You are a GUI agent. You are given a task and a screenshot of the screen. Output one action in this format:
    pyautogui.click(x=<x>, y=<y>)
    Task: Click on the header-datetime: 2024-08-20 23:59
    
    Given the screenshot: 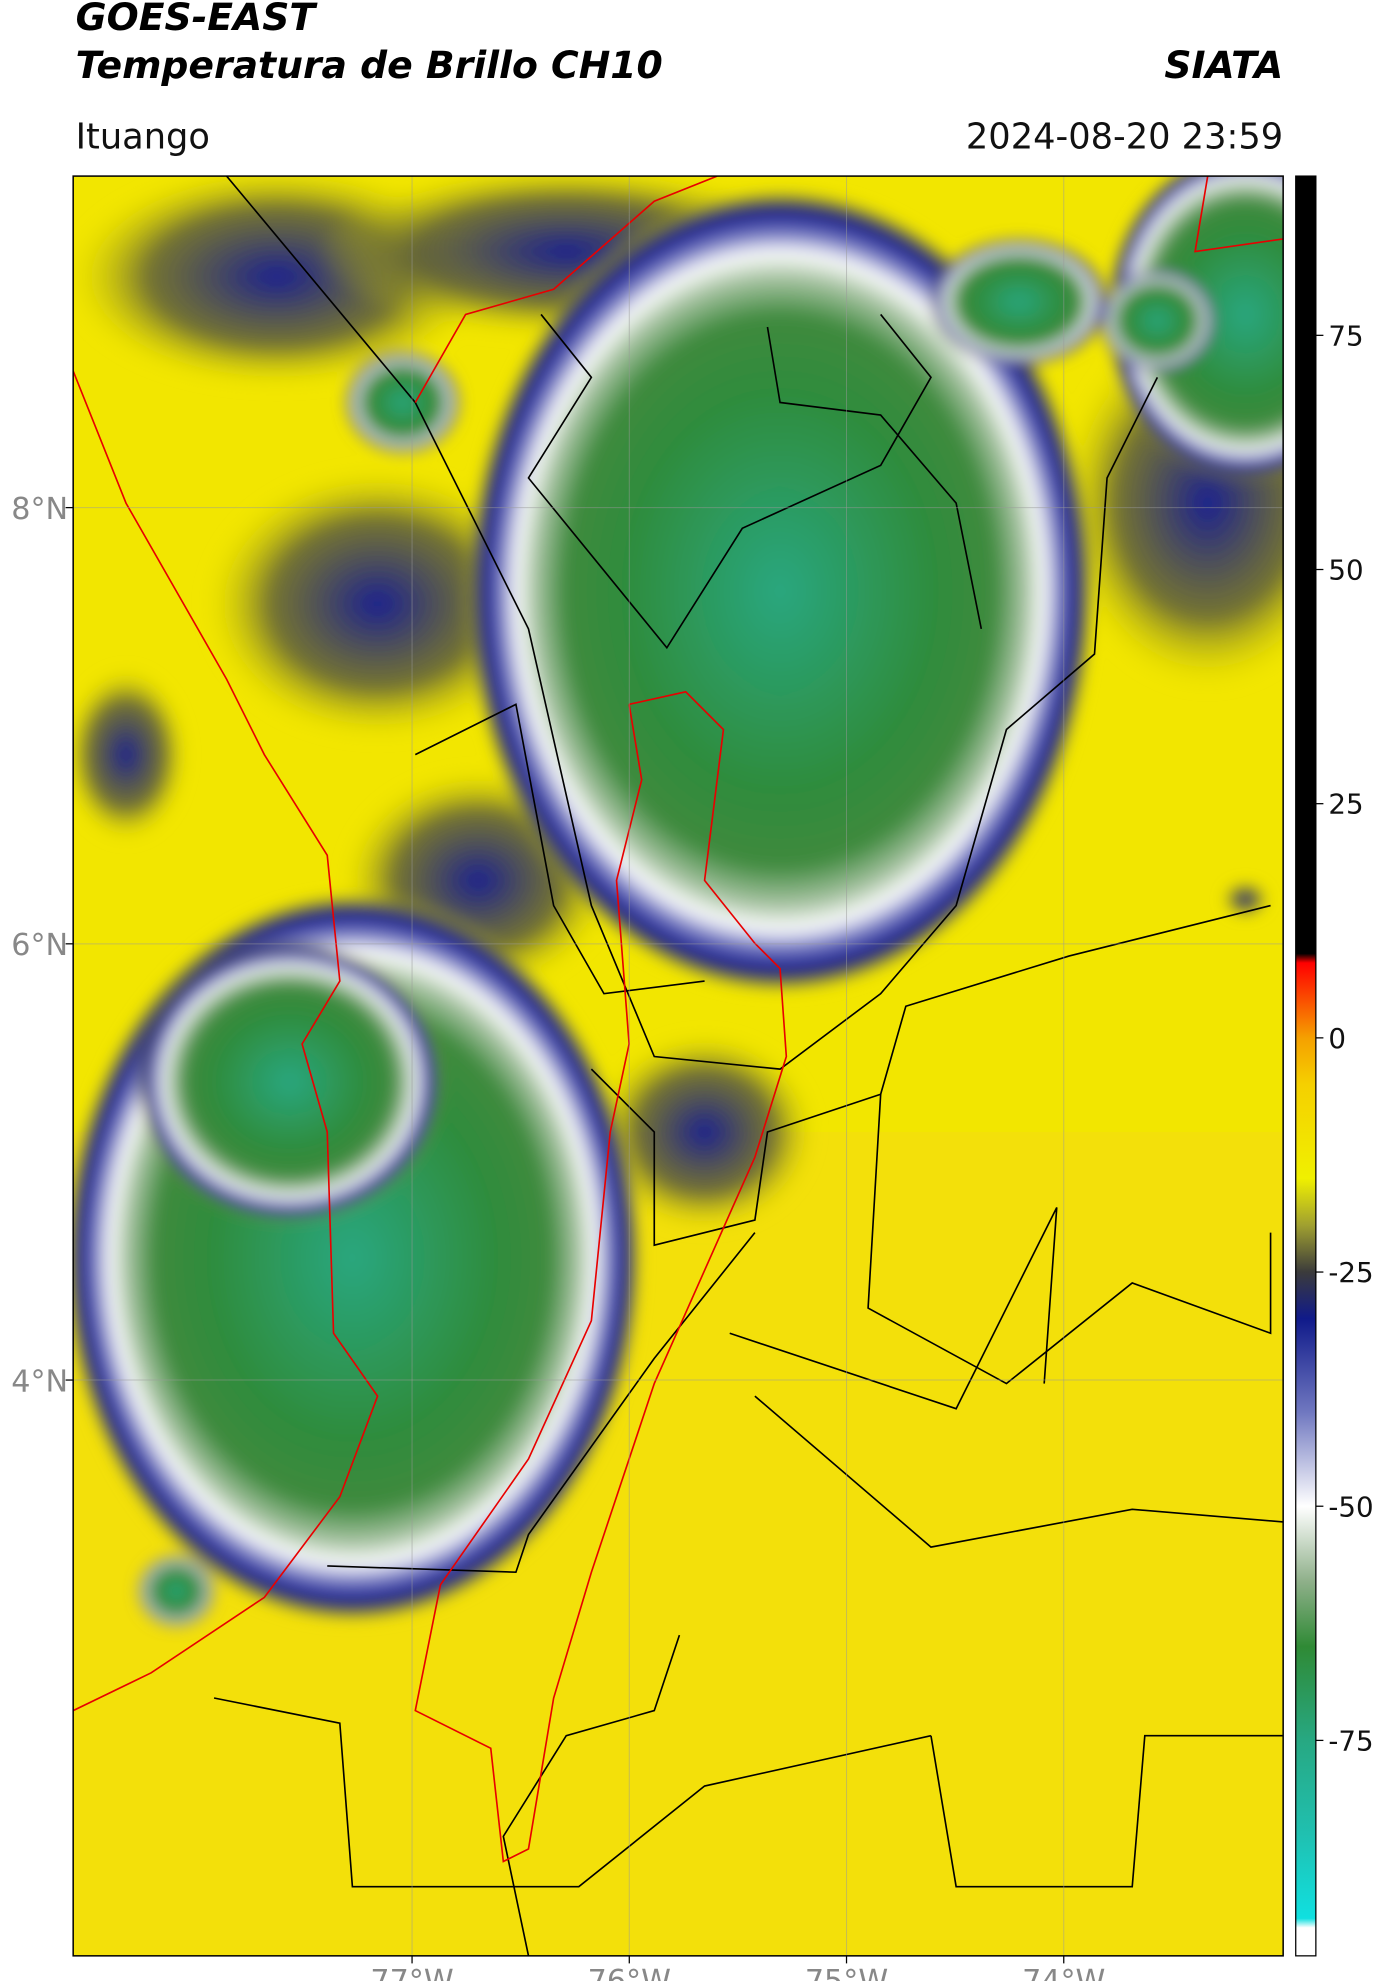 What is the action you would take?
    pyautogui.click(x=1124, y=136)
    